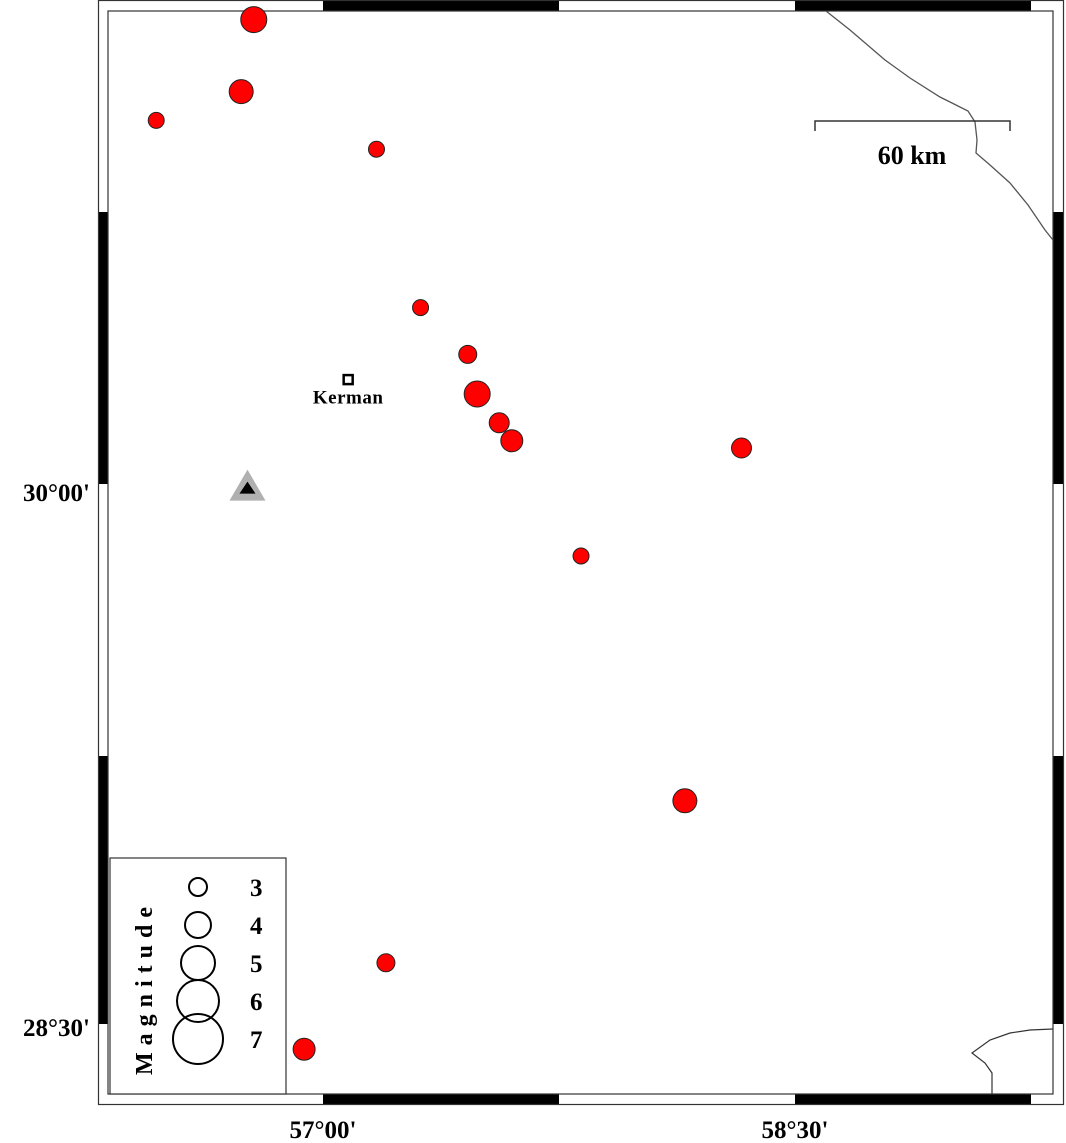 Image resolution: width=1066 pixels, height=1143 pixels. What do you see at coordinates (795, 1130) in the screenshot?
I see `lon-label-58-30: 58°30'` at bounding box center [795, 1130].